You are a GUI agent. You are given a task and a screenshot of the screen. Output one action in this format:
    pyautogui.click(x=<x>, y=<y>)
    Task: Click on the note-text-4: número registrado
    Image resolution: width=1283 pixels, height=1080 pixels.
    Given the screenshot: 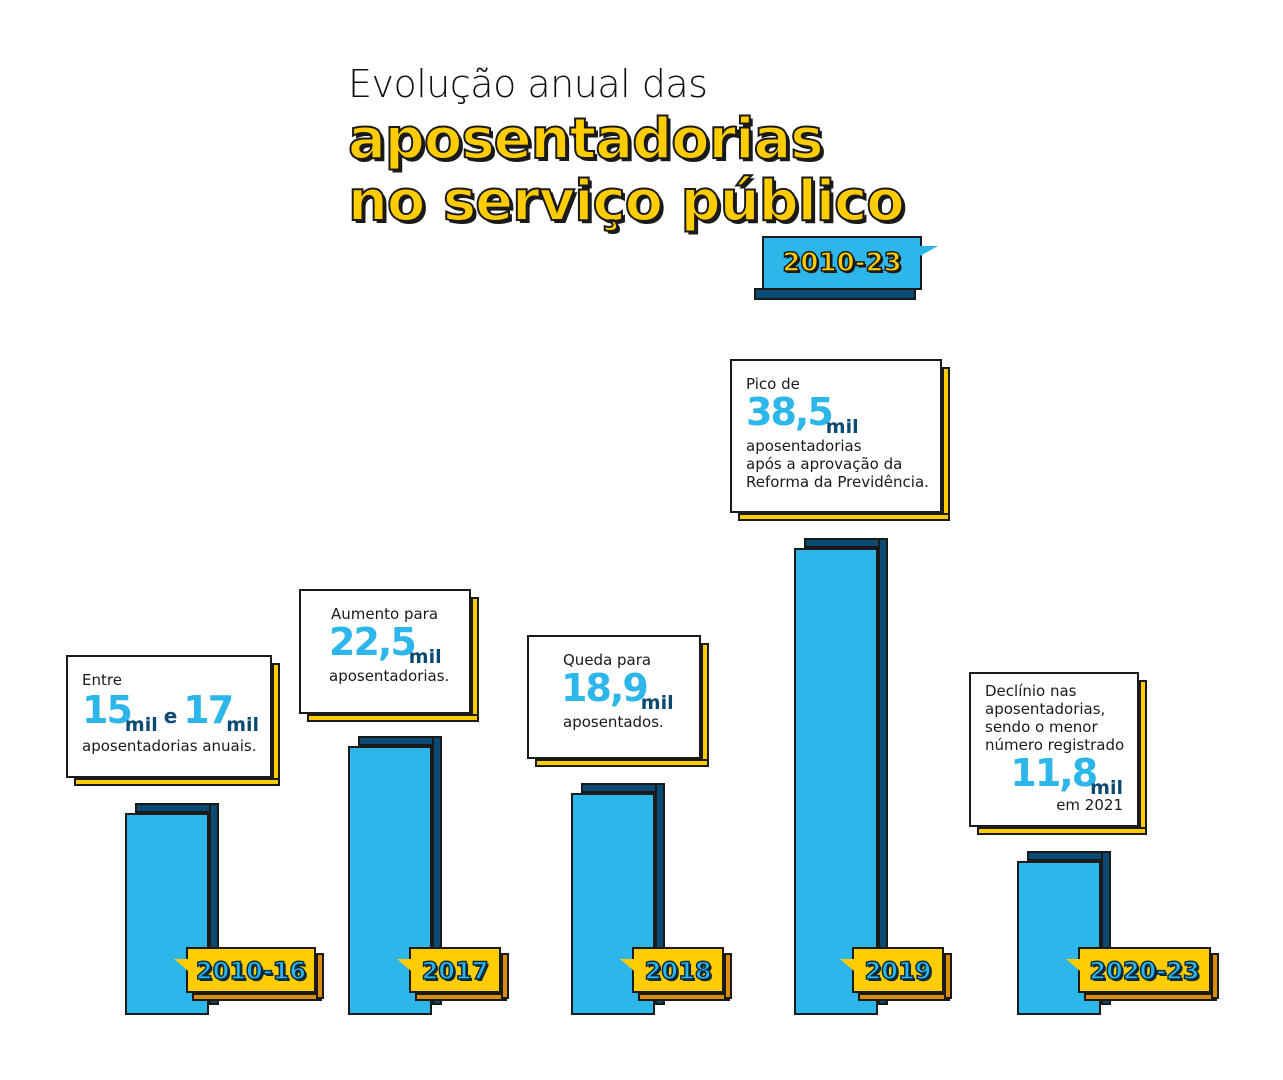 What is the action you would take?
    pyautogui.click(x=1055, y=745)
    